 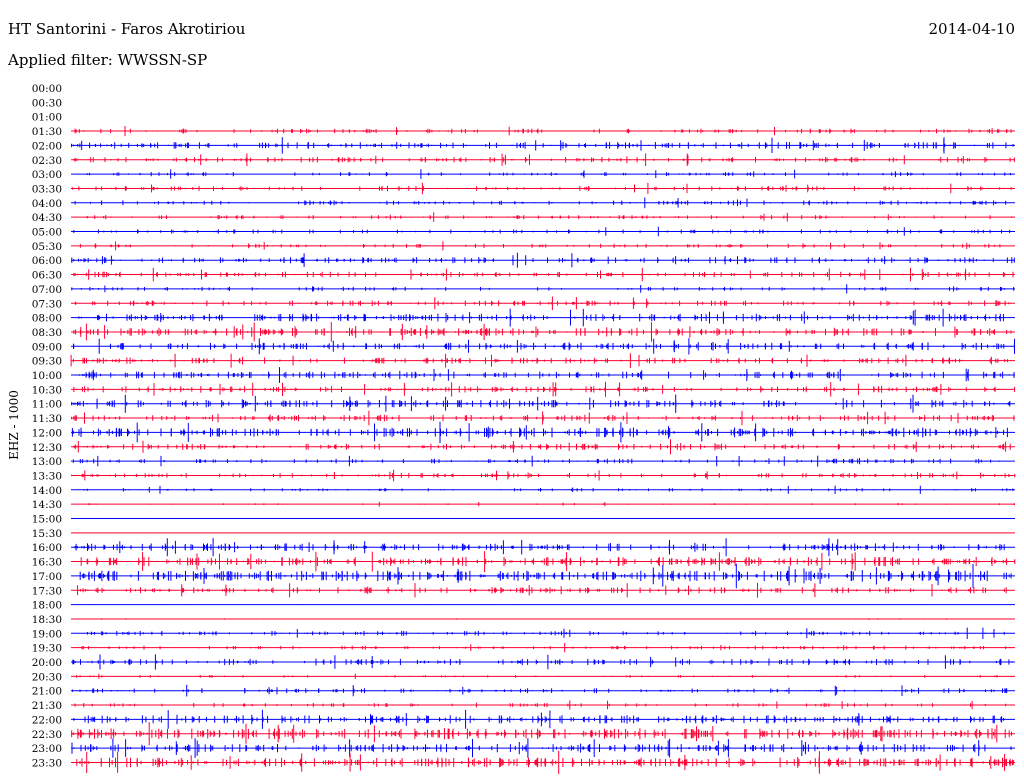 I want to click on time-tick-label: 16:30, so click(x=47, y=563).